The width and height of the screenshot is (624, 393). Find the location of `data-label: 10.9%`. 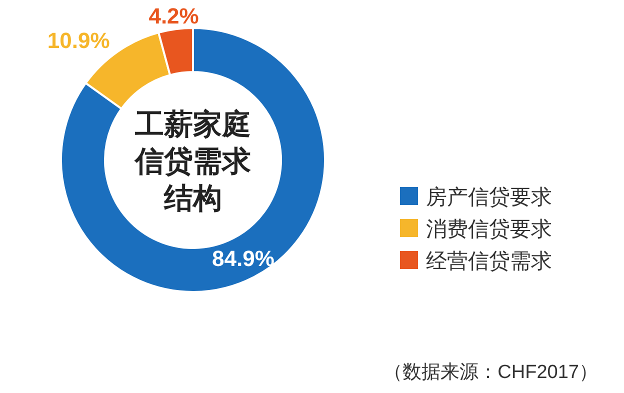

data-label: 10.9% is located at coordinates (78, 41).